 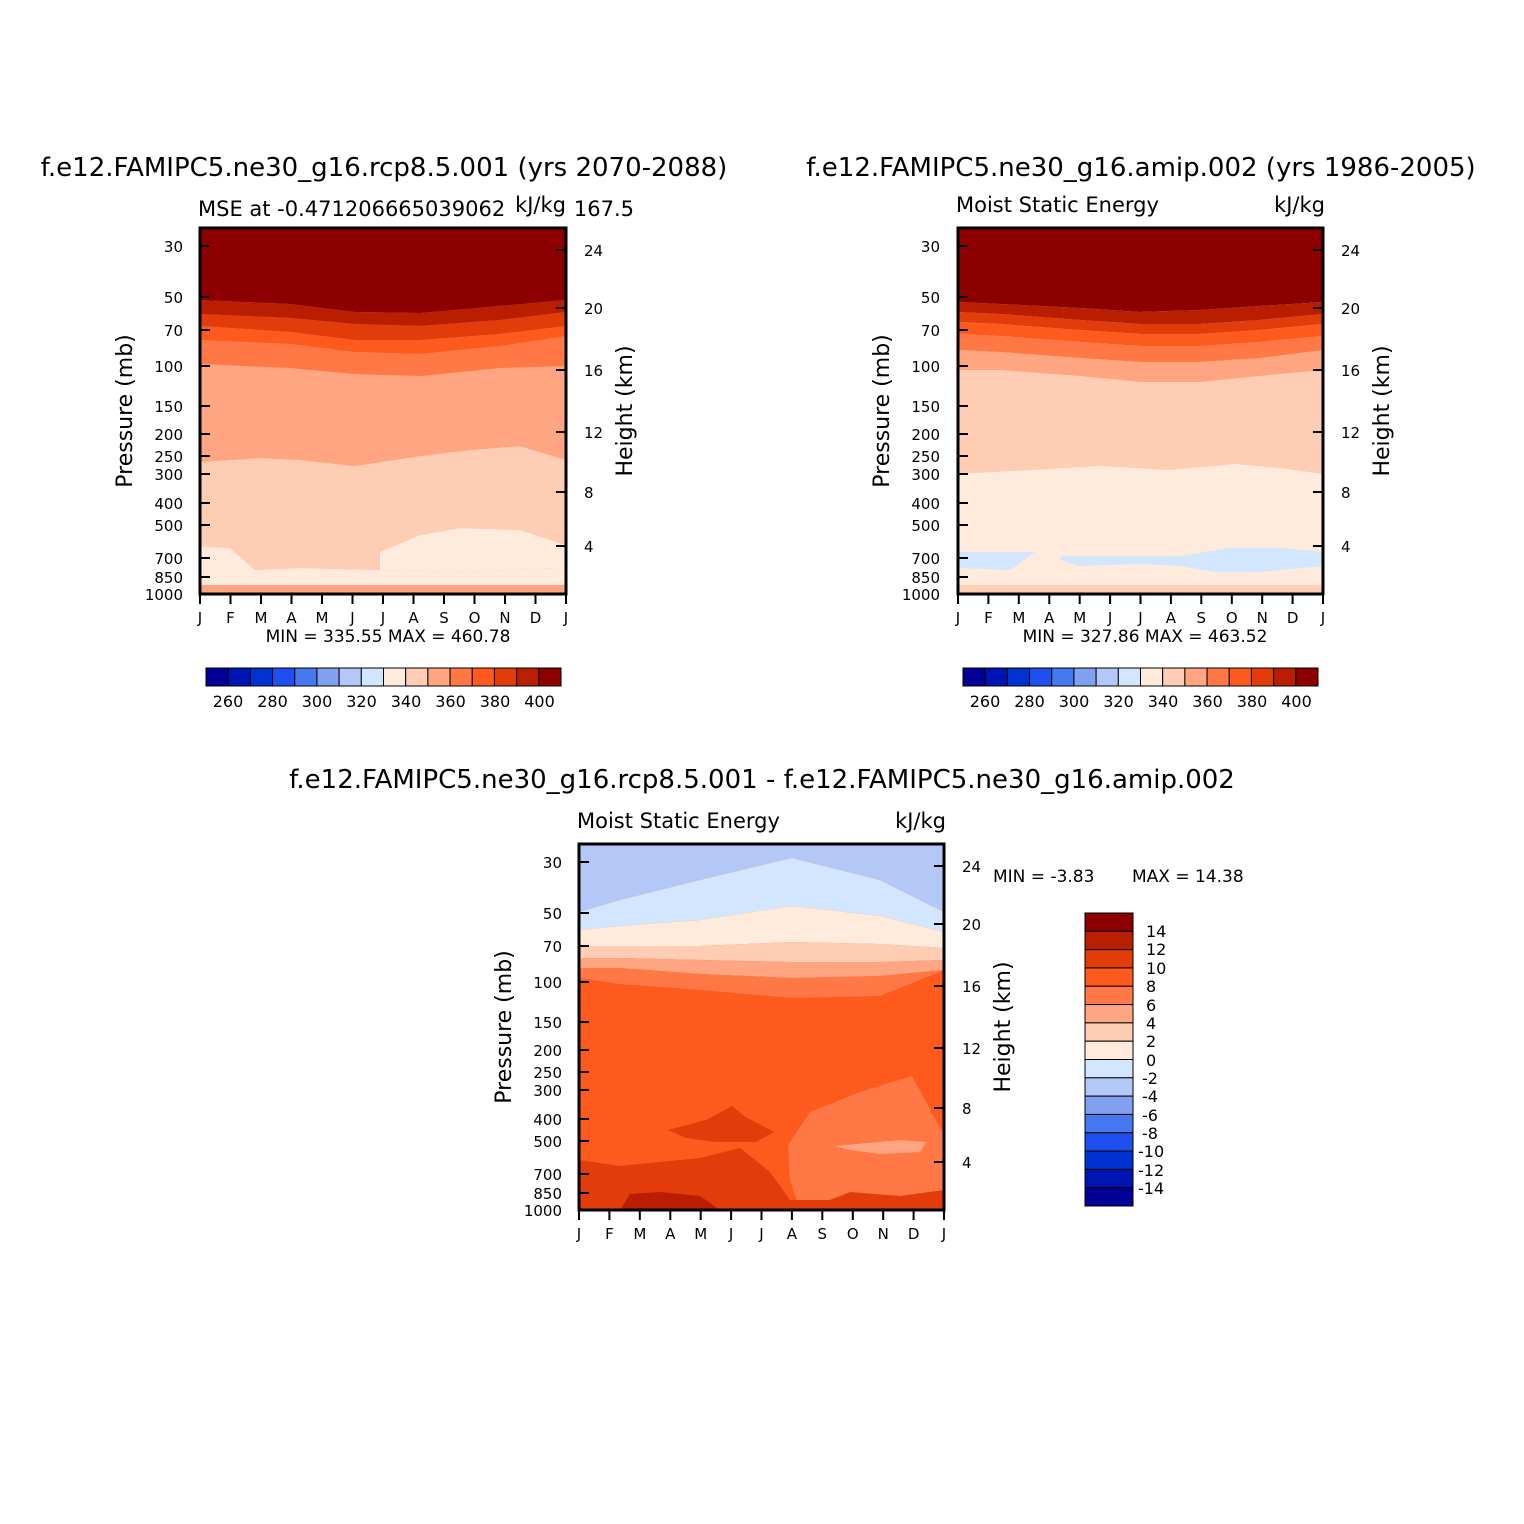 What do you see at coordinates (547, 1051) in the screenshot?
I see `y-tick-200: 200` at bounding box center [547, 1051].